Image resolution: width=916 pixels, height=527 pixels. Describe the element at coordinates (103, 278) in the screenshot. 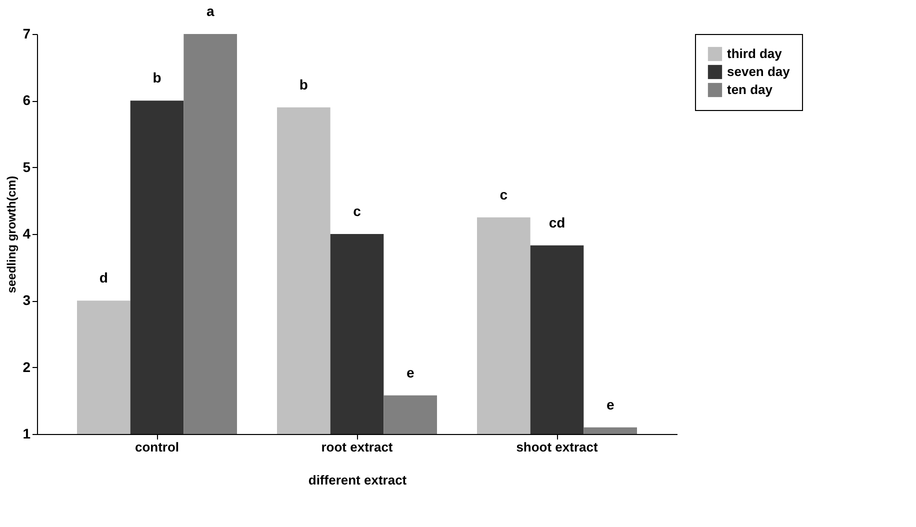

I see `data-label: d` at that location.